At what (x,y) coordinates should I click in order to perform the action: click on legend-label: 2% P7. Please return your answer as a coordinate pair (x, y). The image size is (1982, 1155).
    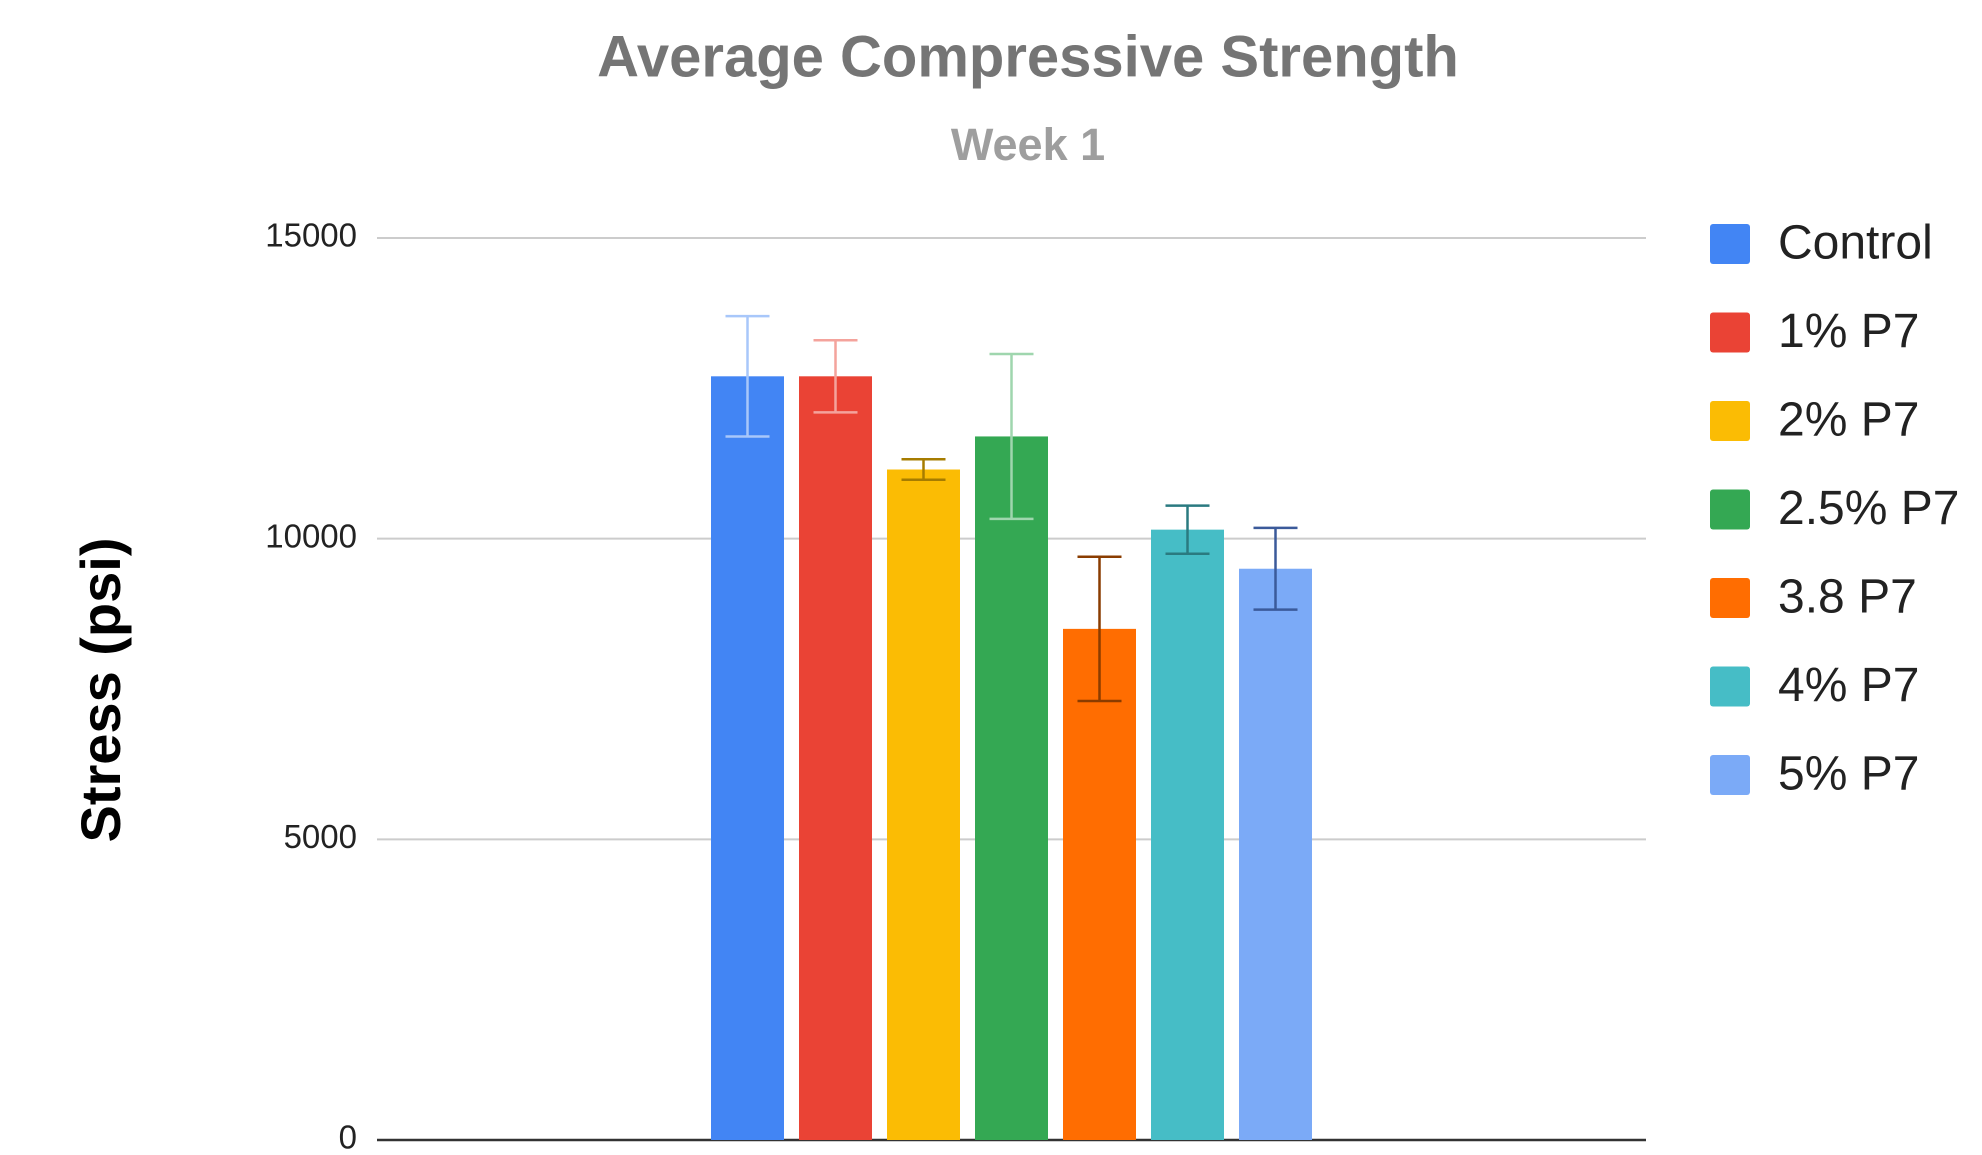
    Looking at the image, I should click on (1848, 420).